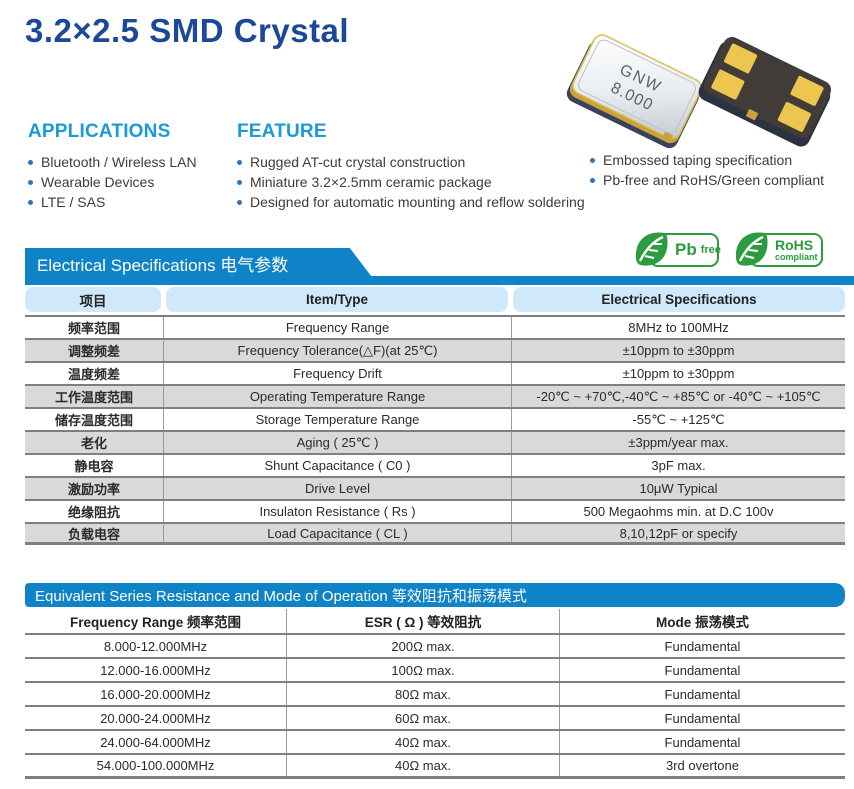 The width and height of the screenshot is (854, 789). Describe the element at coordinates (338, 327) in the screenshot. I see `row-item: Frequency Range` at that location.